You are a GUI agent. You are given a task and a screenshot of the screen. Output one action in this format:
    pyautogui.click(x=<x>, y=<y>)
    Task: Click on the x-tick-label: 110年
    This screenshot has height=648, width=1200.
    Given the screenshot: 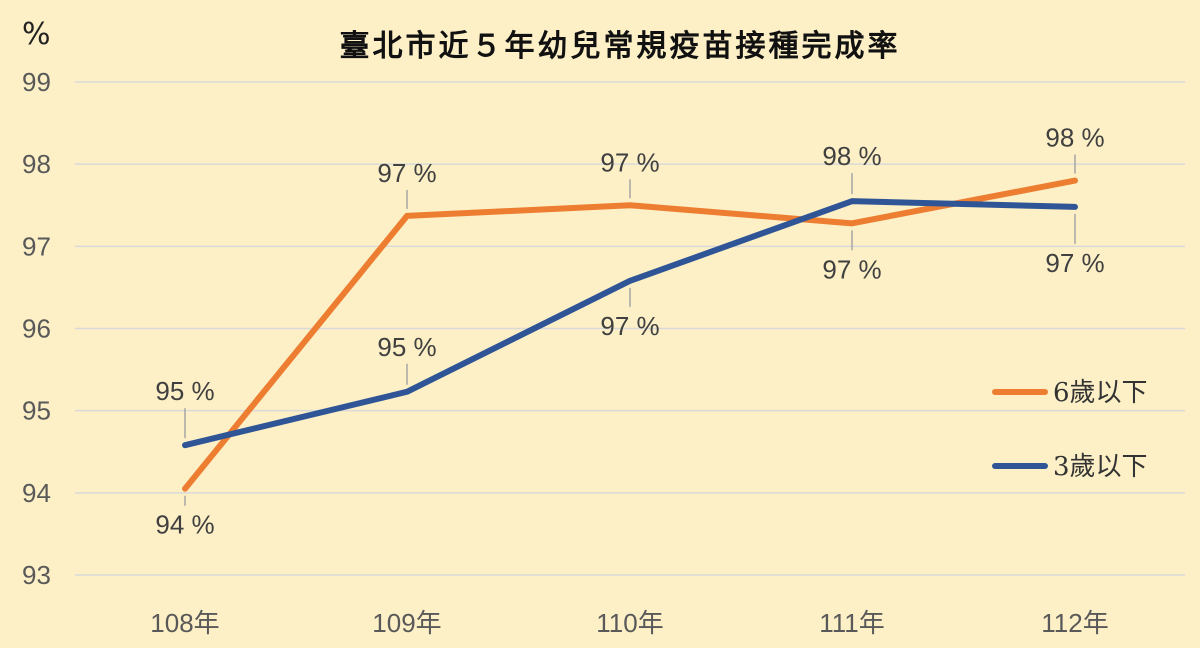 What is the action you would take?
    pyautogui.click(x=629, y=623)
    